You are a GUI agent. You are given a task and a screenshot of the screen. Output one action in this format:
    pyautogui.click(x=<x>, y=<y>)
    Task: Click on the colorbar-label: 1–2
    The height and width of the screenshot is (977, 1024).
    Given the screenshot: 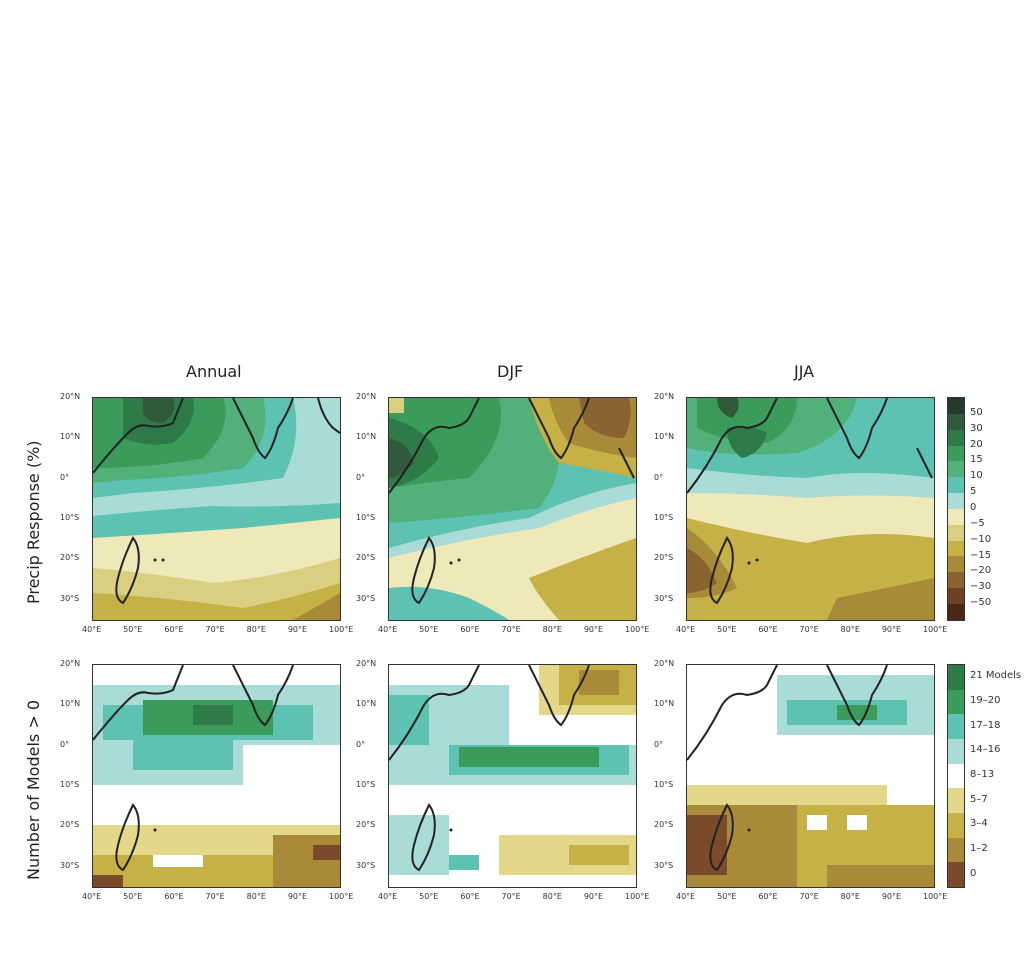 What is the action you would take?
    pyautogui.click(x=979, y=848)
    